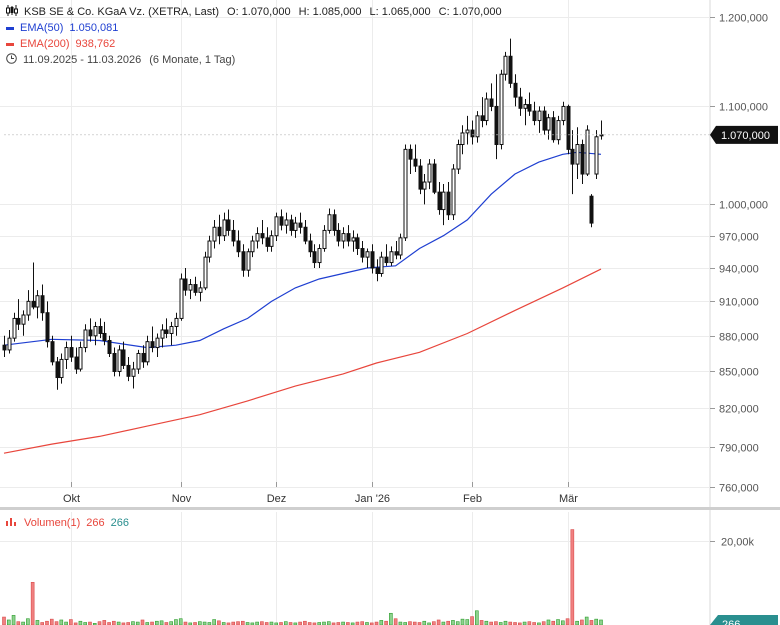 The image size is (780, 625). What do you see at coordinates (52, 523) in the screenshot?
I see `volume-label: Volumen(1)` at bounding box center [52, 523].